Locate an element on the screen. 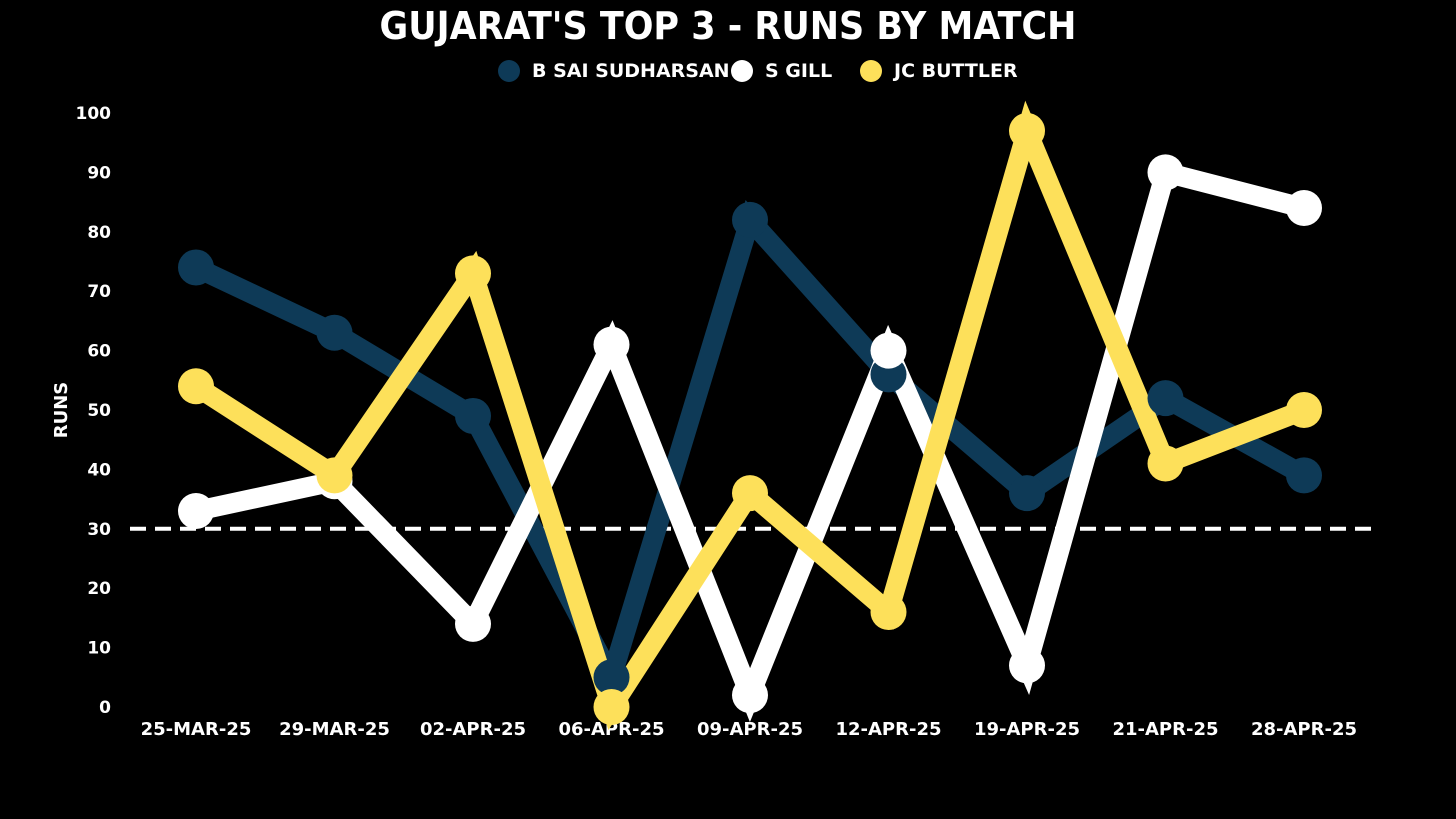 The width and height of the screenshot is (1456, 819). legend-label-gill: S GILL is located at coordinates (799, 71).